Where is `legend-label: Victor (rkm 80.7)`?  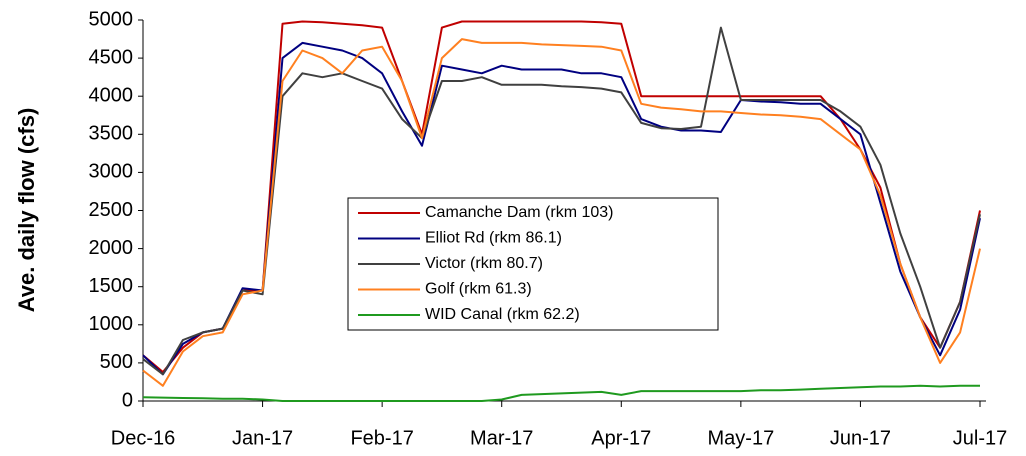
legend-label: Victor (rkm 80.7) is located at coordinates (484, 263).